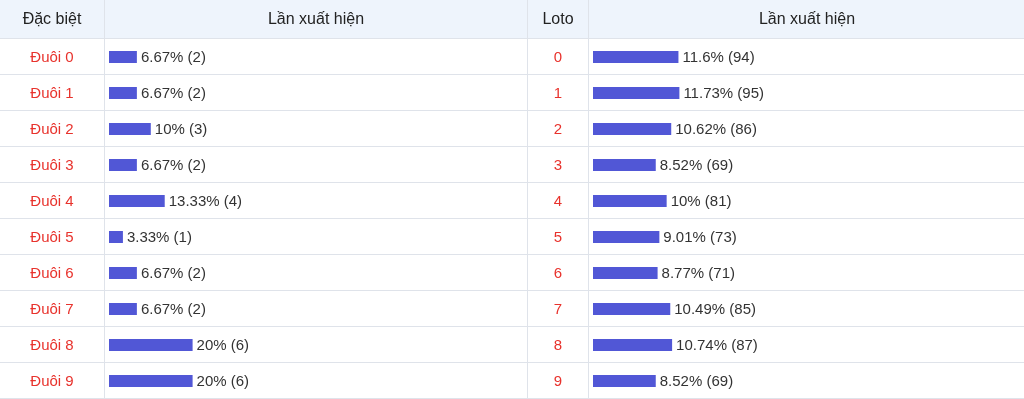 Image resolution: width=1024 pixels, height=399 pixels. What do you see at coordinates (52, 273) in the screenshot?
I see `y-tick-label: Đuôi 6` at bounding box center [52, 273].